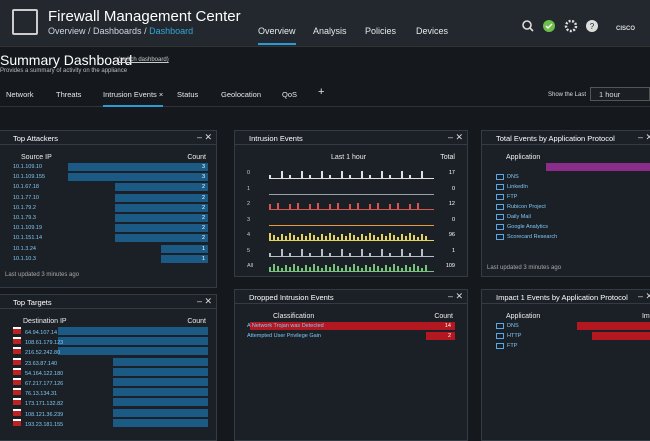 The image size is (650, 441). What do you see at coordinates (203, 218) in the screenshot?
I see `count: 2` at bounding box center [203, 218].